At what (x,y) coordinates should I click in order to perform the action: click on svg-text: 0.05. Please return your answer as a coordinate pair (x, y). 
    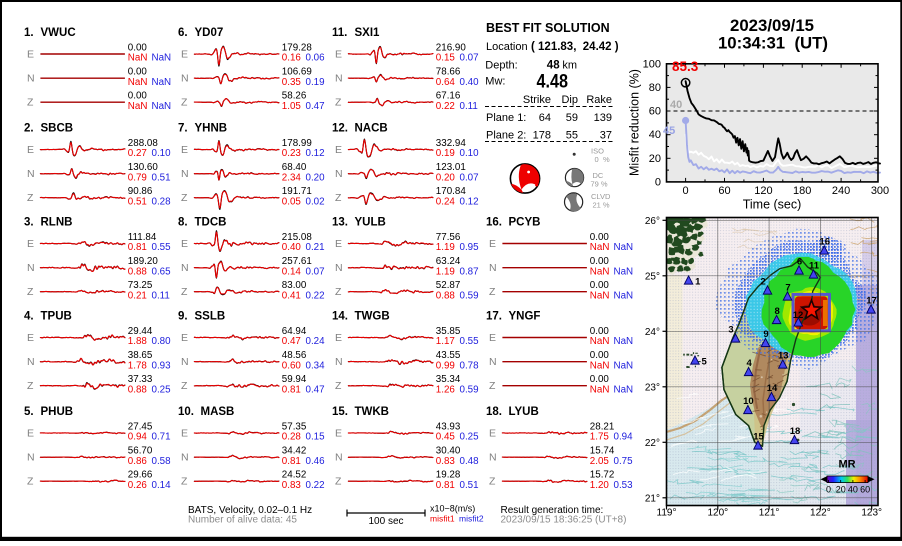
    Looking at the image, I should click on (292, 201).